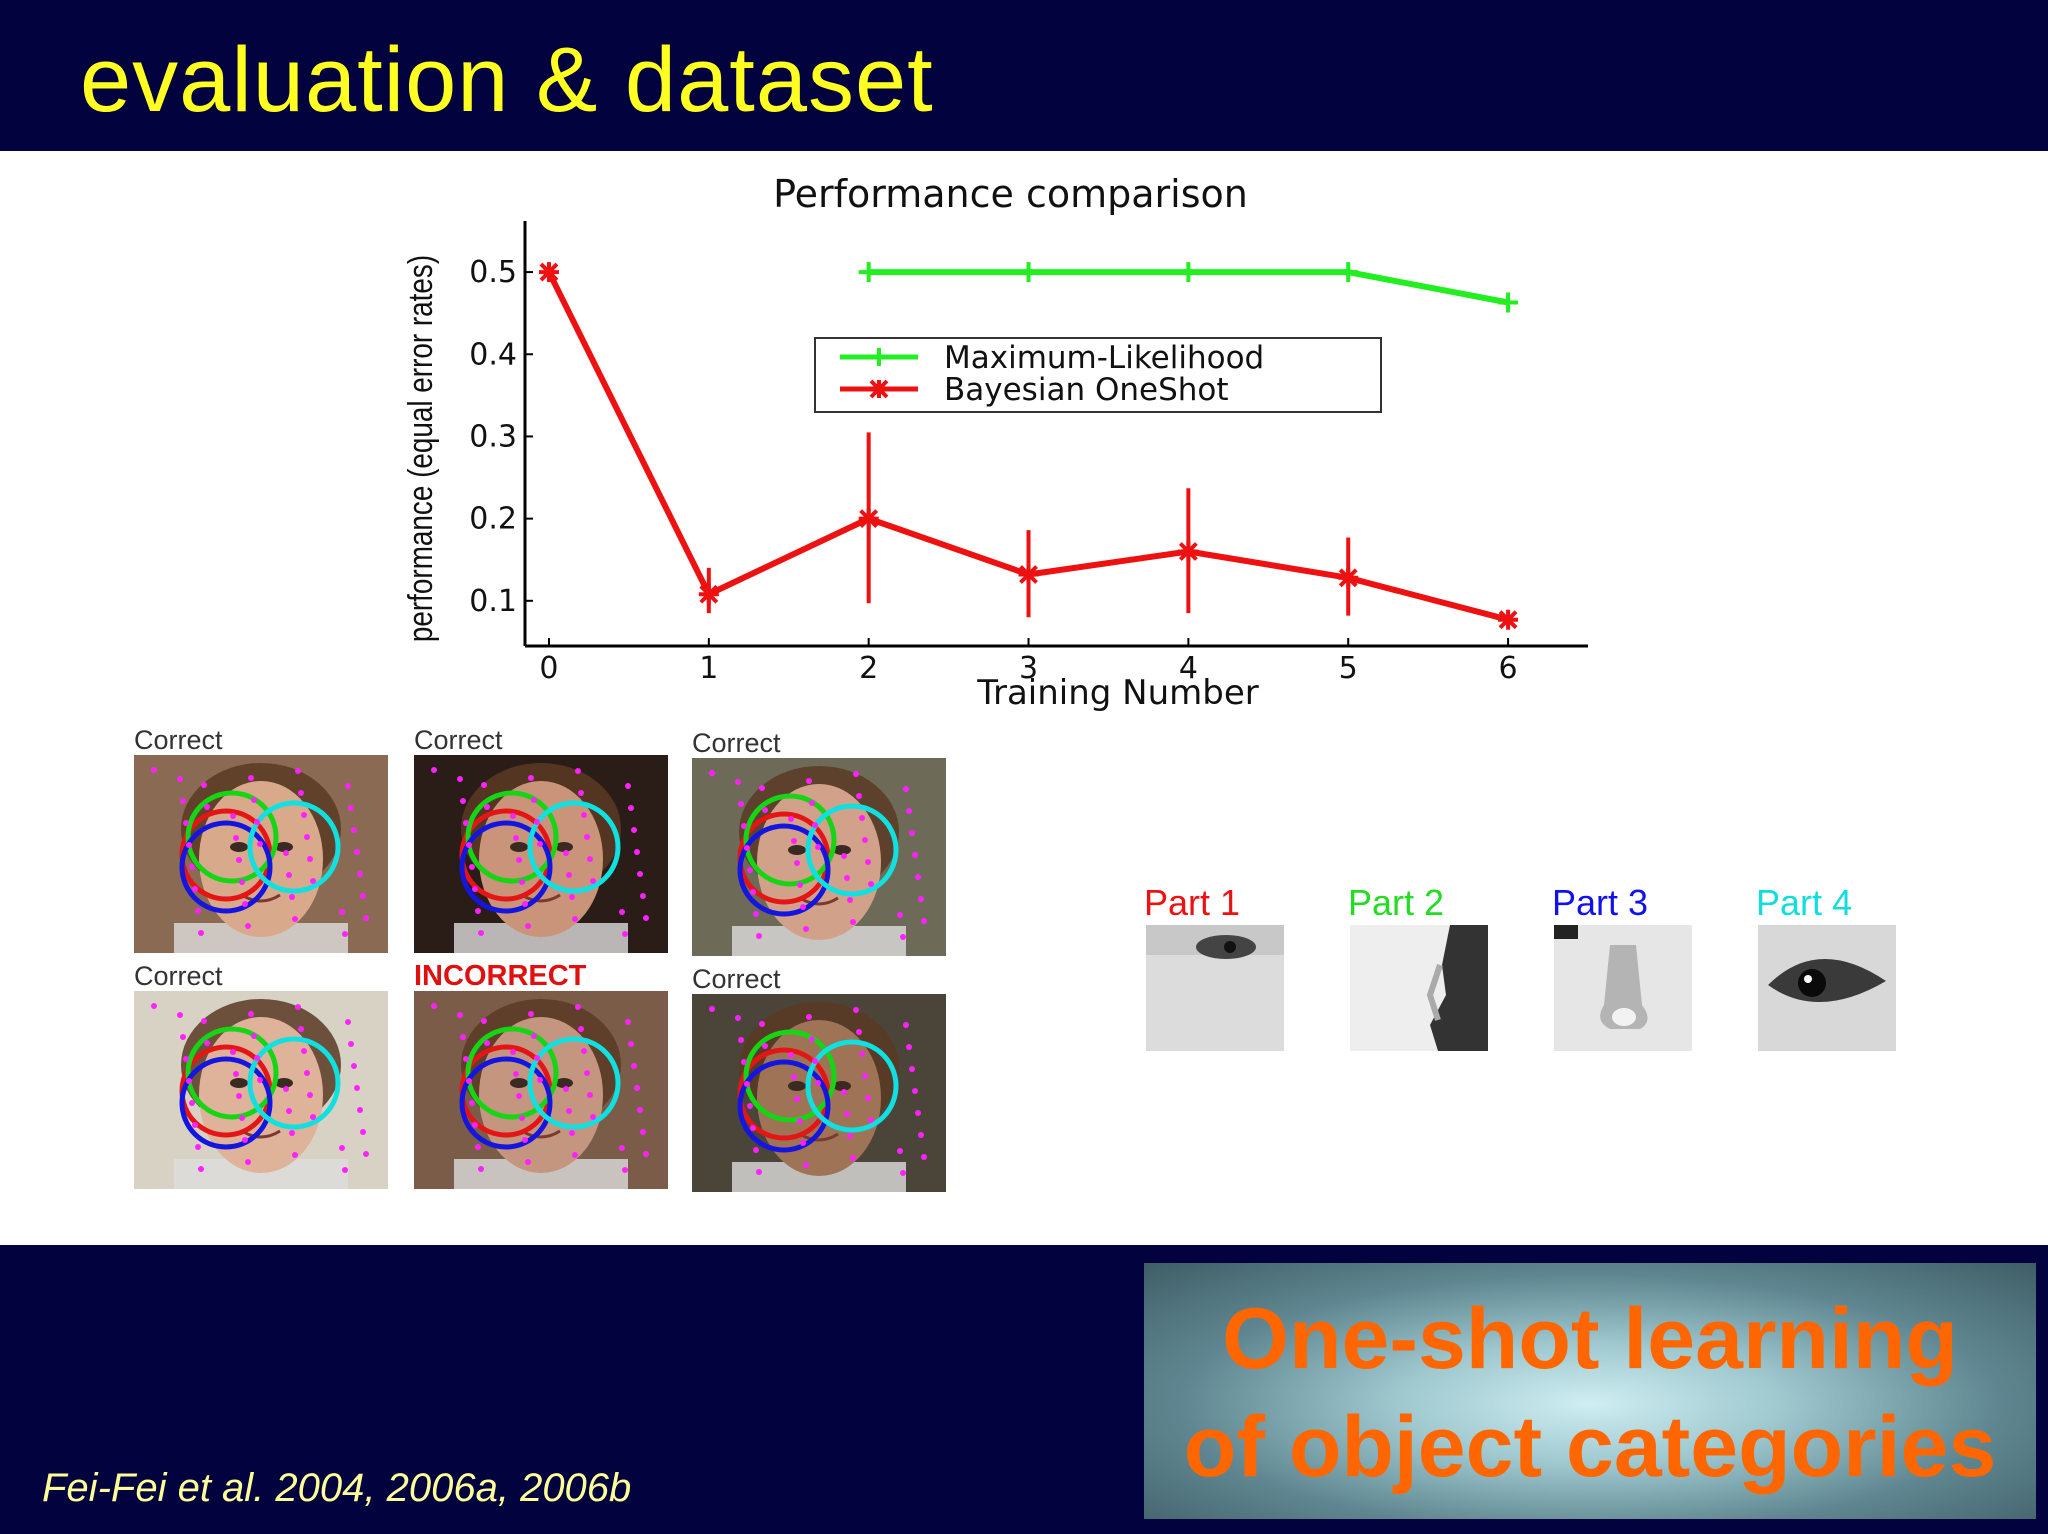  Describe the element at coordinates (548, 668) in the screenshot. I see `x-tick-label: 0` at that location.